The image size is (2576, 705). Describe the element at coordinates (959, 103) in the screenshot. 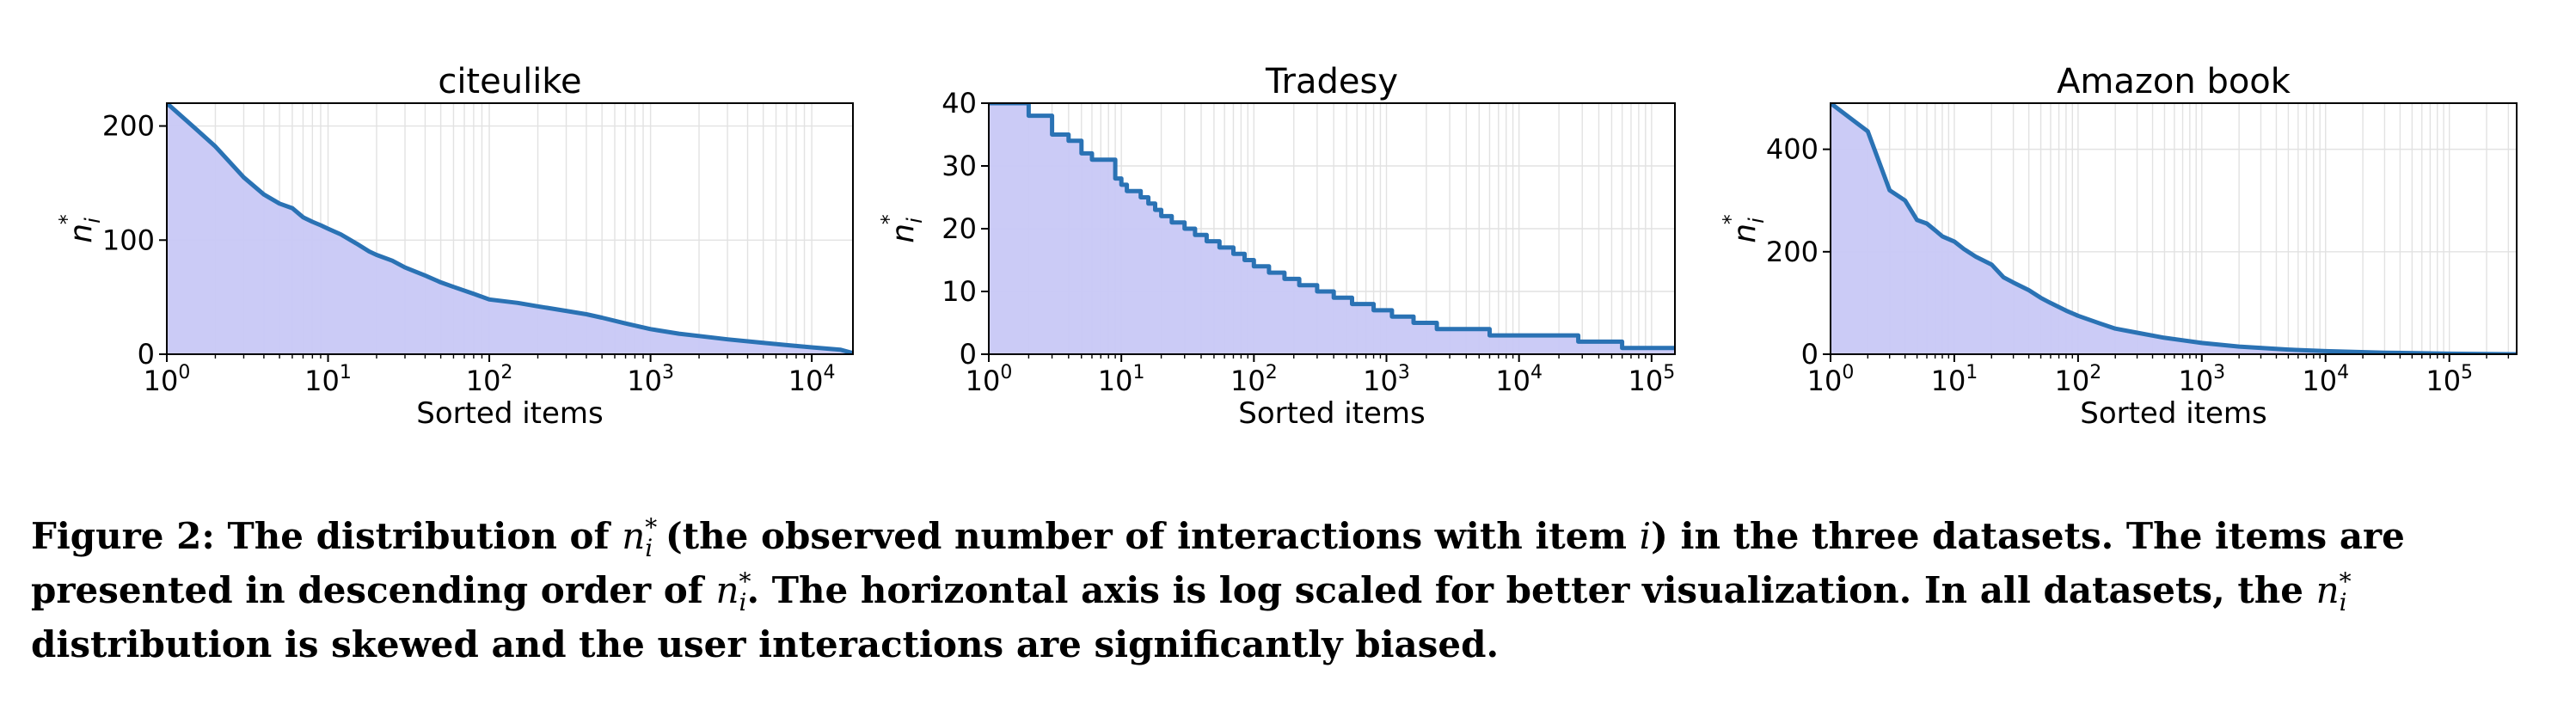

I see `y-tick-label: 40` at that location.